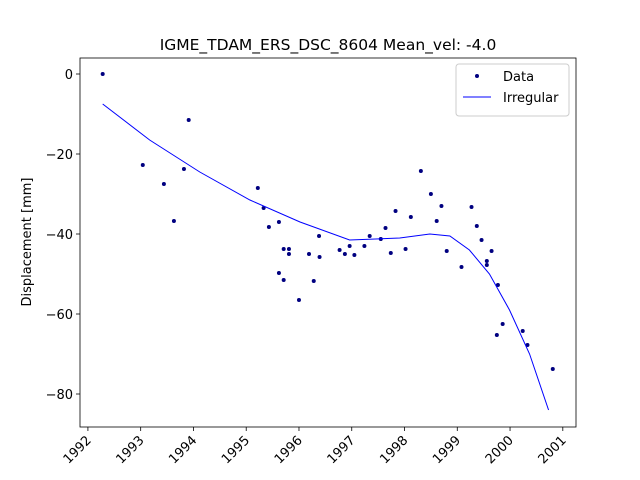  Describe the element at coordinates (518, 77) in the screenshot. I see `legend-label: Data` at that location.